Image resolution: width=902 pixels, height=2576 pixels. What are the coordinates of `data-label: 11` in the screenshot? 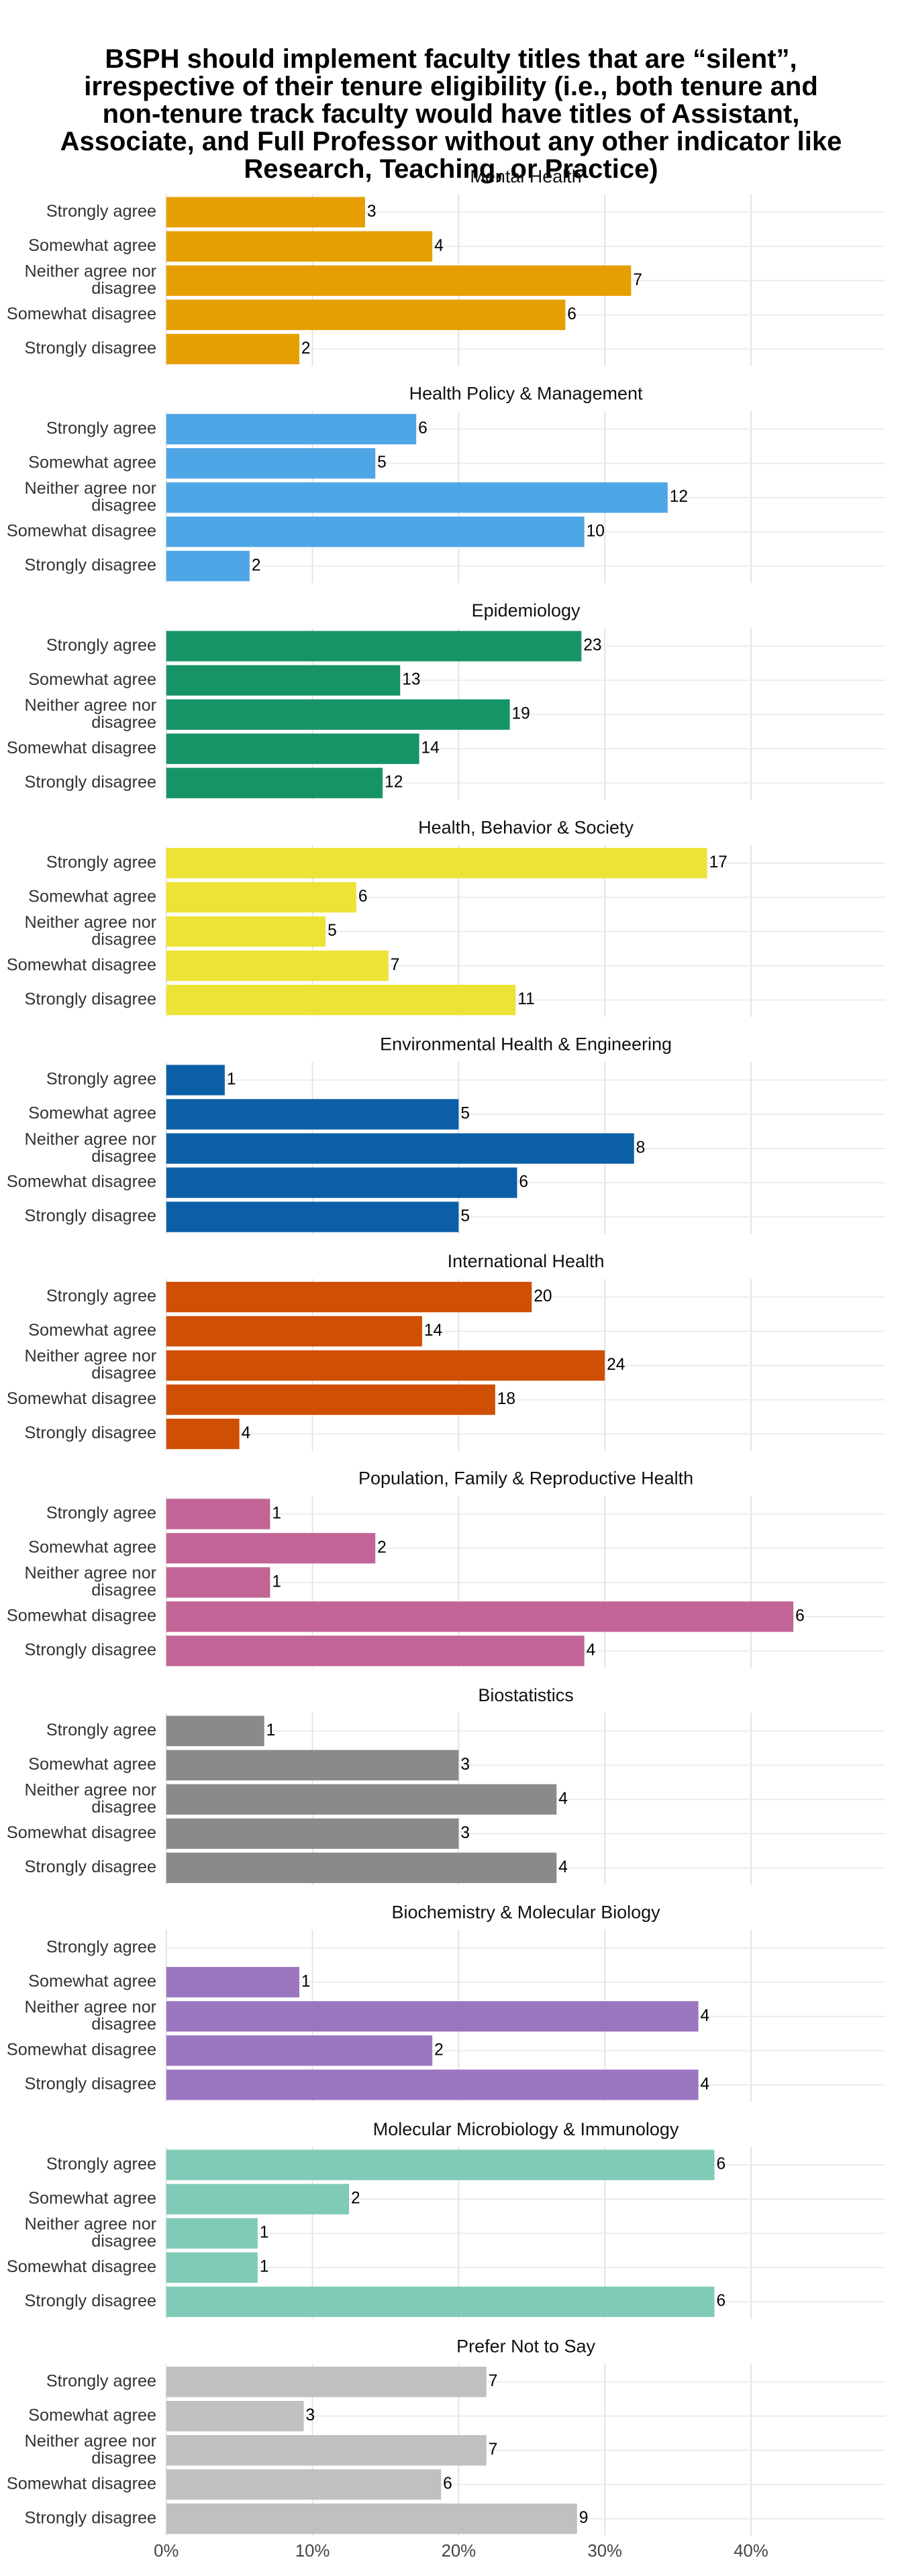 It's located at (525, 999).